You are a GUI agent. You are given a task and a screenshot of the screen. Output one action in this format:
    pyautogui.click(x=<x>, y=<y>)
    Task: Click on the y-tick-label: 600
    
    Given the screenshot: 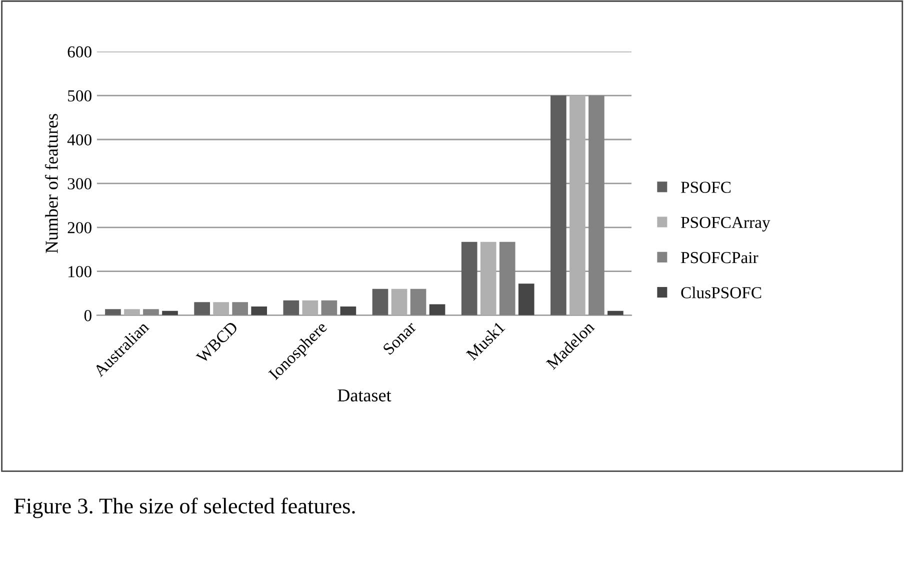 What is the action you would take?
    pyautogui.click(x=80, y=52)
    